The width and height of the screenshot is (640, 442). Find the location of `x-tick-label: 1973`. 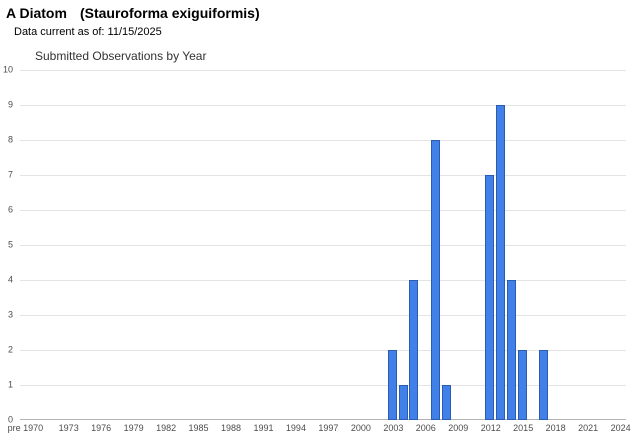

x-tick-label: 1973 is located at coordinates (68, 428).